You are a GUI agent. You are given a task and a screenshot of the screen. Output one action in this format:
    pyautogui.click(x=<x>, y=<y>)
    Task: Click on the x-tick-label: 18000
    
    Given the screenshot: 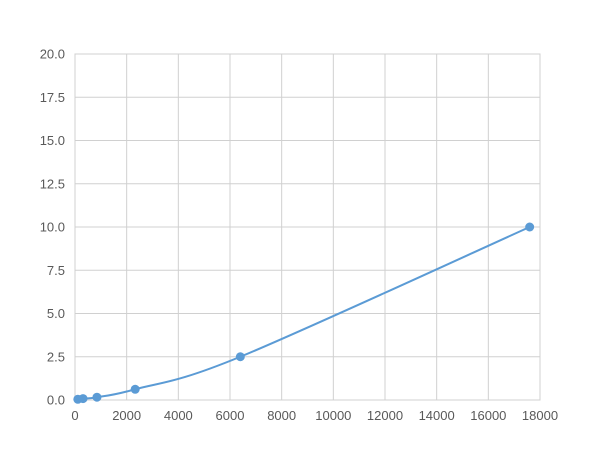 What is the action you would take?
    pyautogui.click(x=540, y=415)
    